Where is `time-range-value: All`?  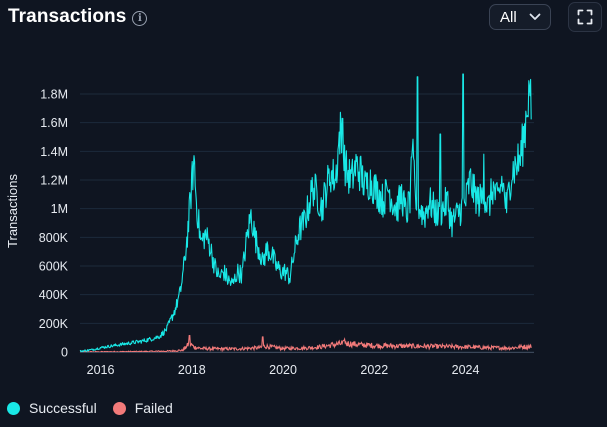
time-range-value: All is located at coordinates (508, 17).